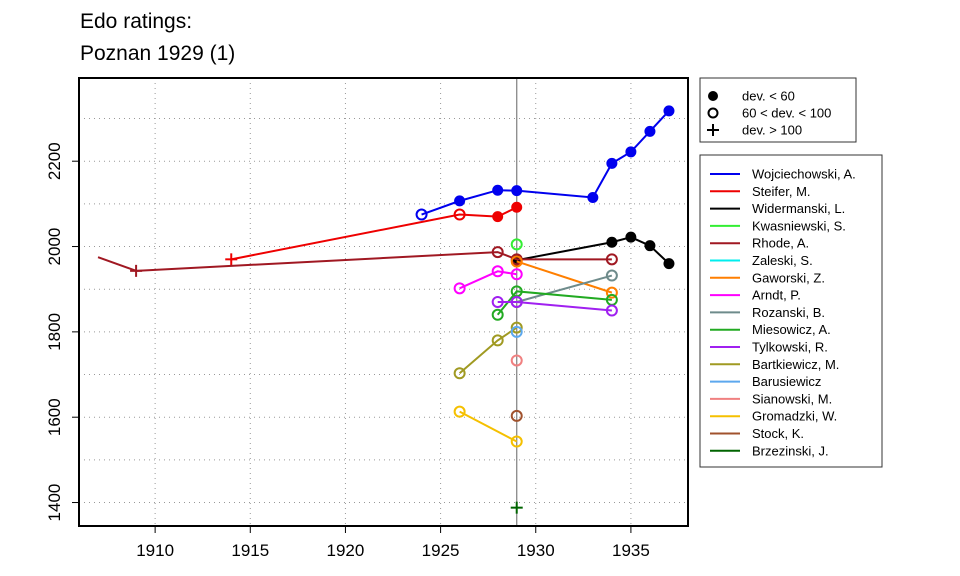 The image size is (960, 576). I want to click on legend-label: Sianowski, M., so click(792, 398).